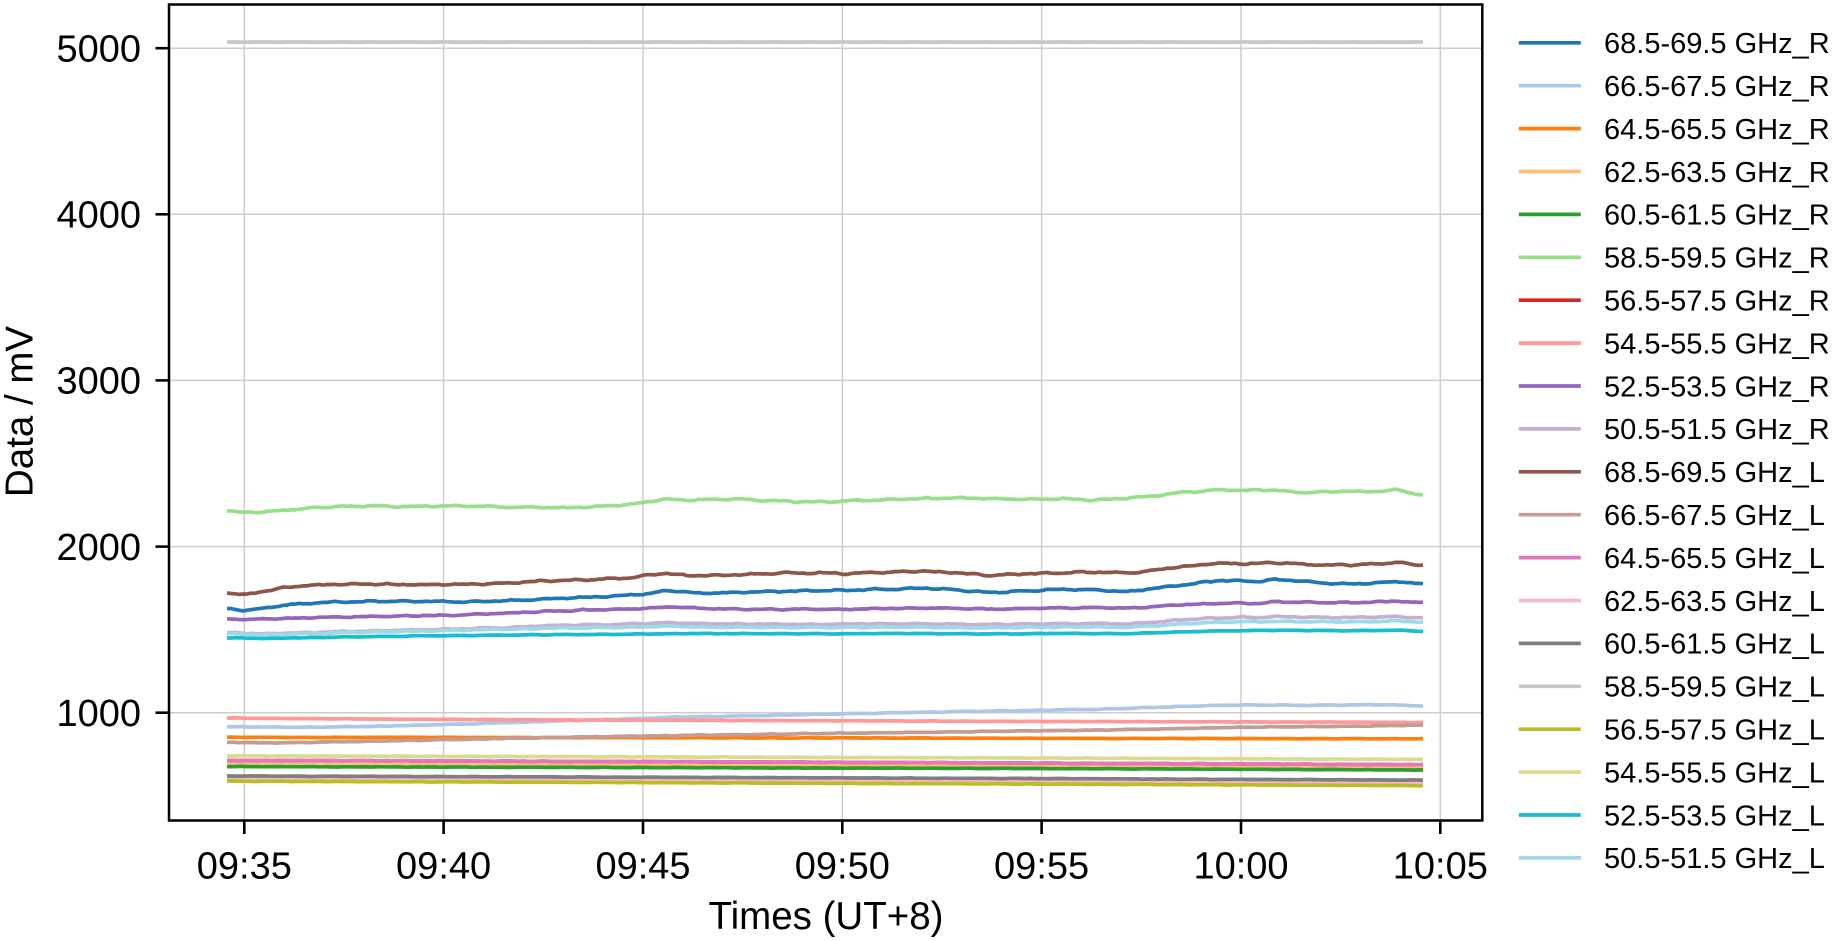  I want to click on svg-text: 62.5-63.5 GHz_R, so click(1717, 173).